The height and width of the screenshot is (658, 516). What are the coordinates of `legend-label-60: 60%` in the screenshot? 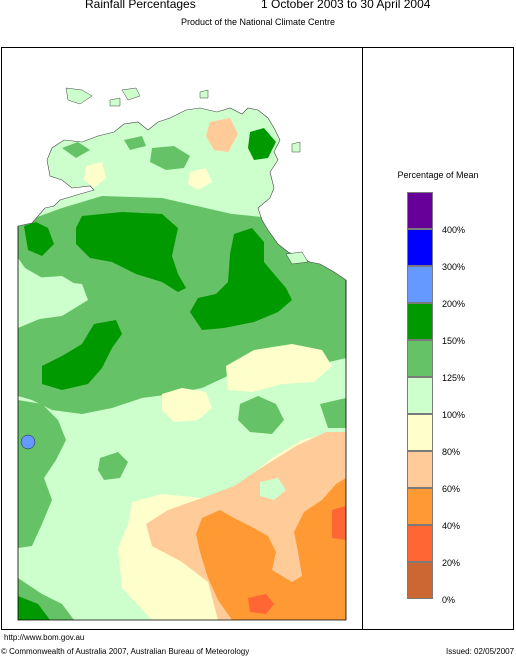 It's located at (451, 489).